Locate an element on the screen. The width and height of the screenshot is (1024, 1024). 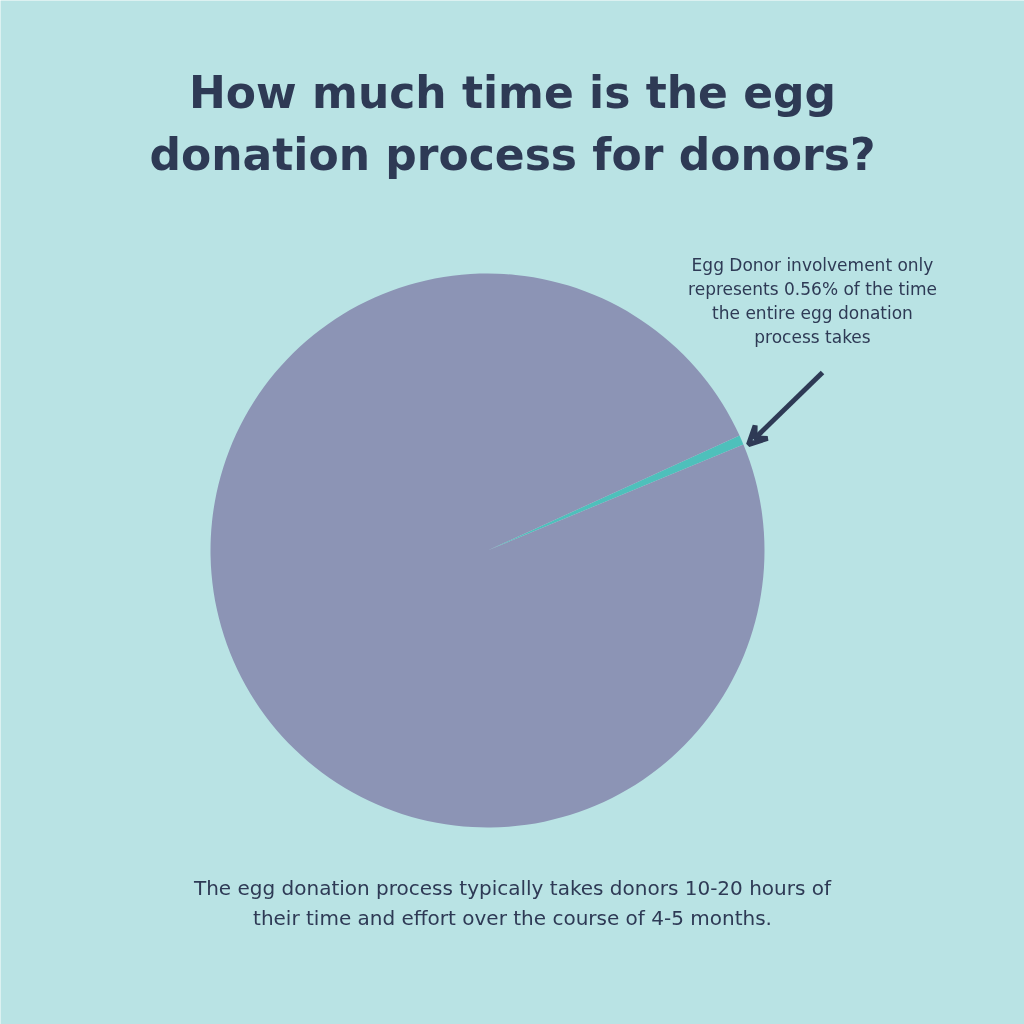
text: Egg Donor involvement only represents 0.56% of the time the entire egg donation process takes is located at coordinates (812, 300).